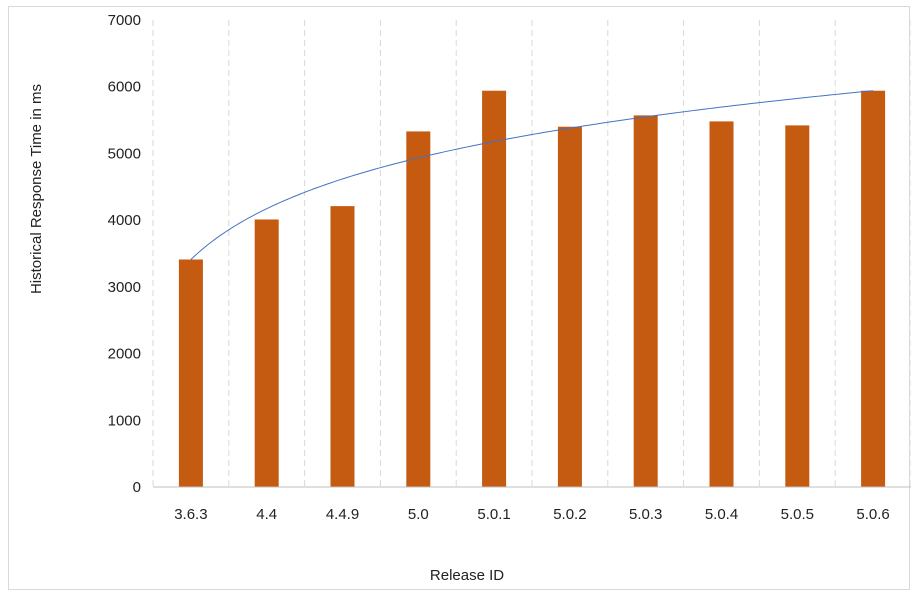  What do you see at coordinates (645, 301) in the screenshot?
I see `bar-5.0.3` at bounding box center [645, 301].